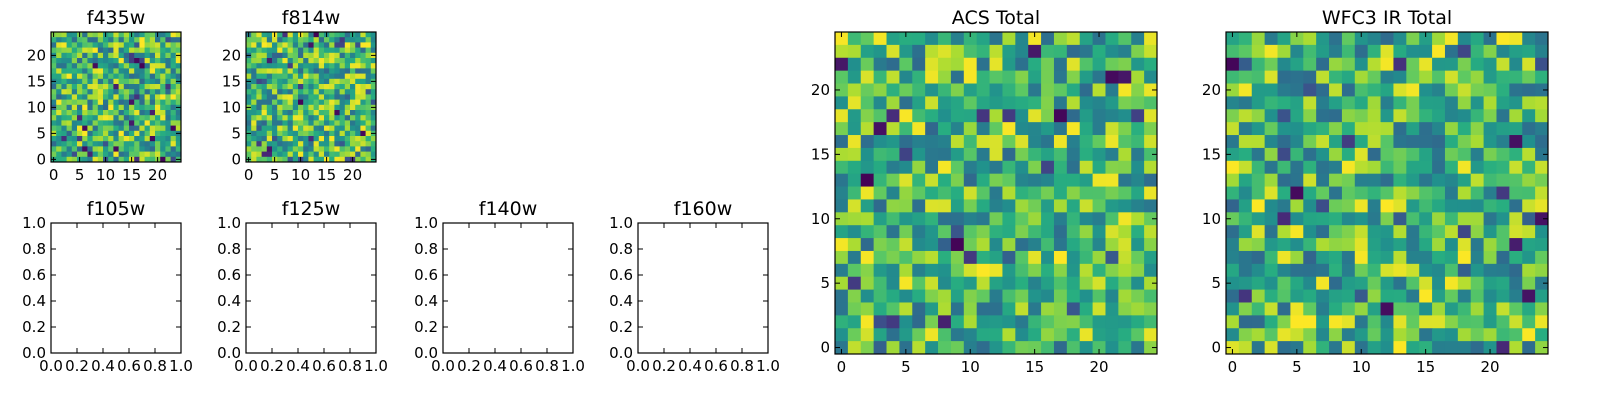 The image size is (1600, 400). What do you see at coordinates (300, 175) in the screenshot?
I see `x-tick-label: 10` at bounding box center [300, 175].